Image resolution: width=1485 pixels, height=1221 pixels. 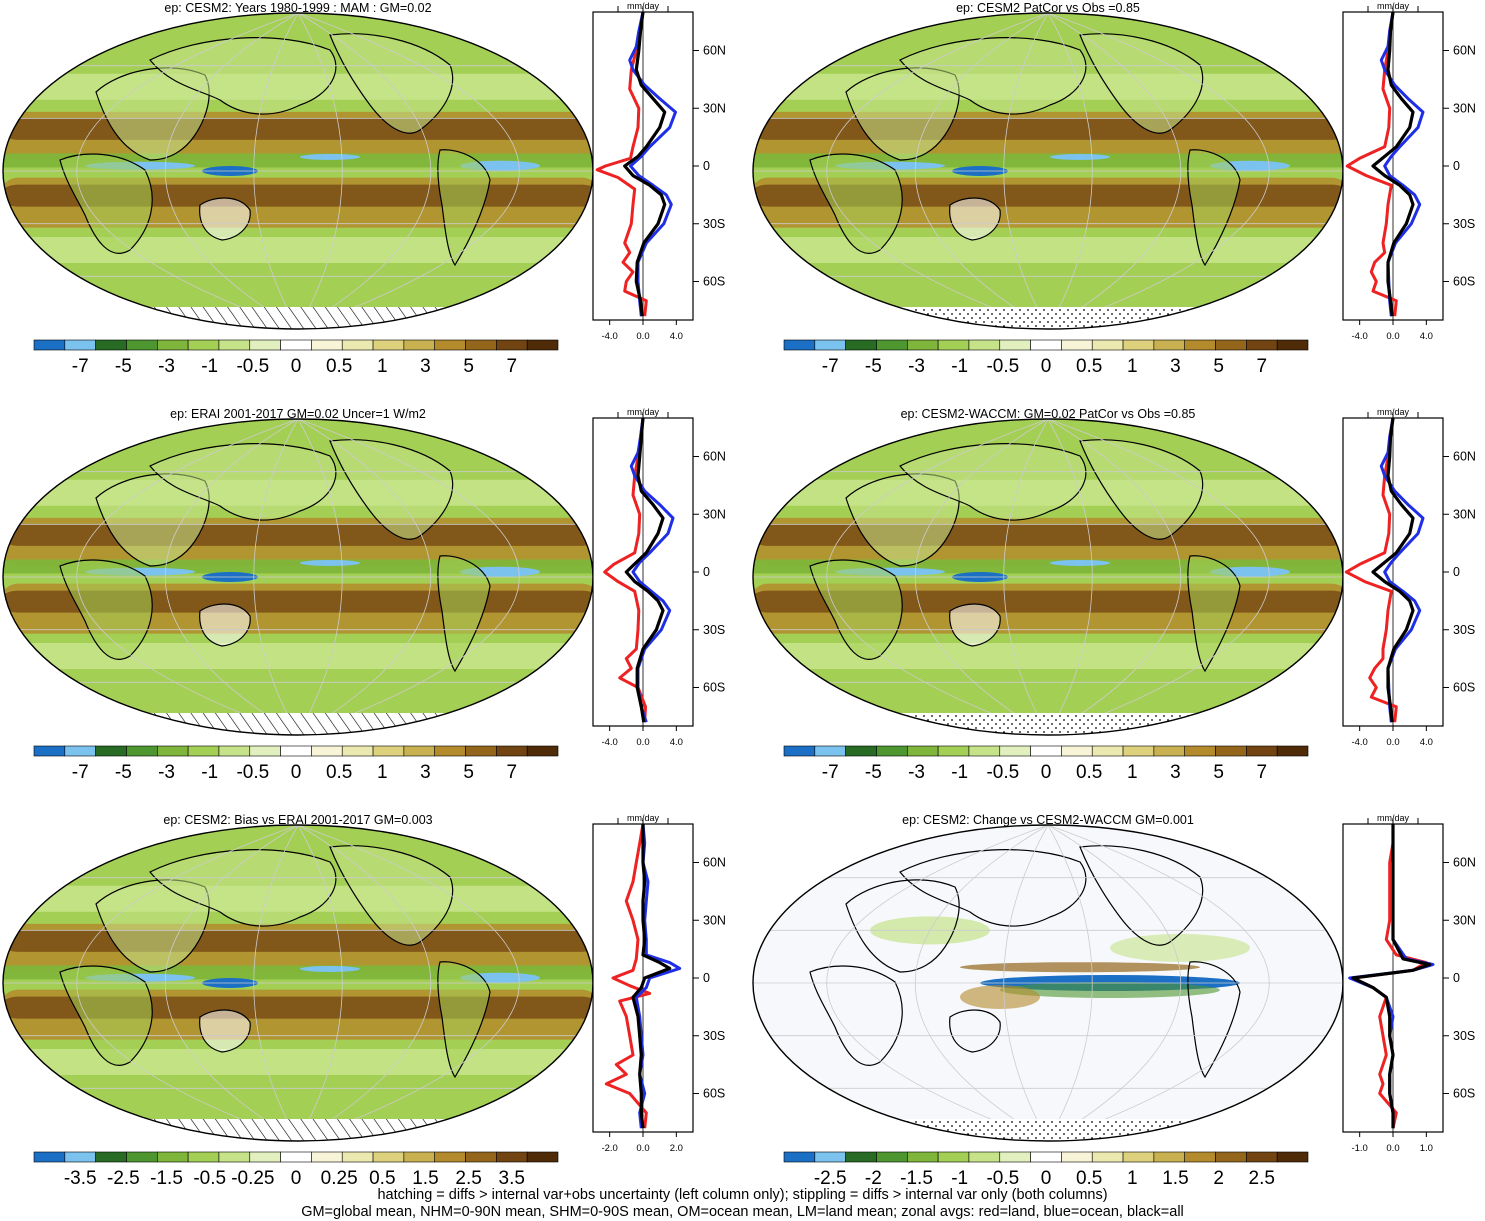 I want to click on stippling-region, so click(x=1048, y=724).